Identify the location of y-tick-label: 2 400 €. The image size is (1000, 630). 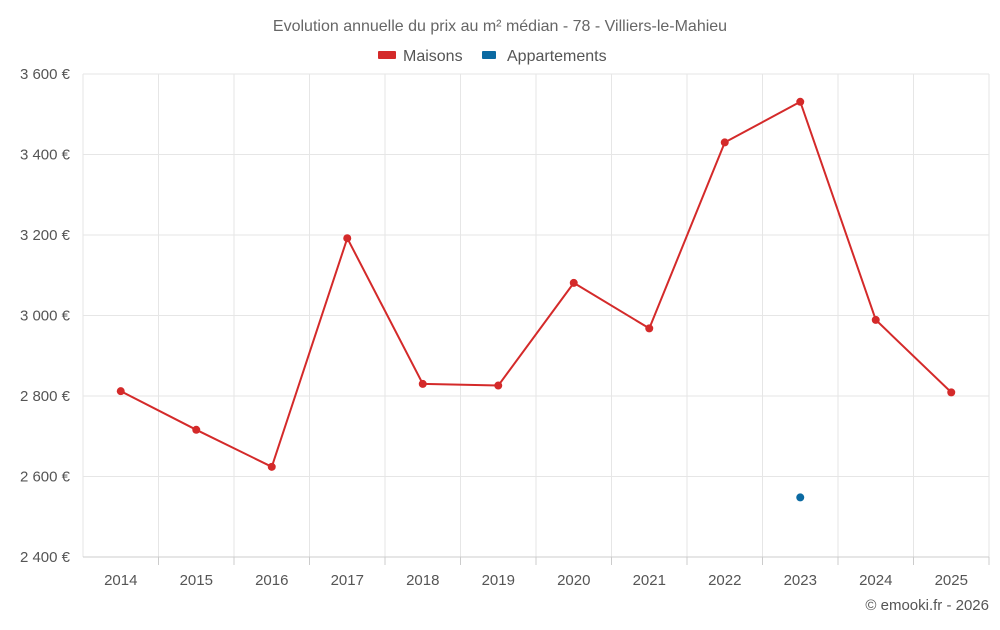
(45, 557).